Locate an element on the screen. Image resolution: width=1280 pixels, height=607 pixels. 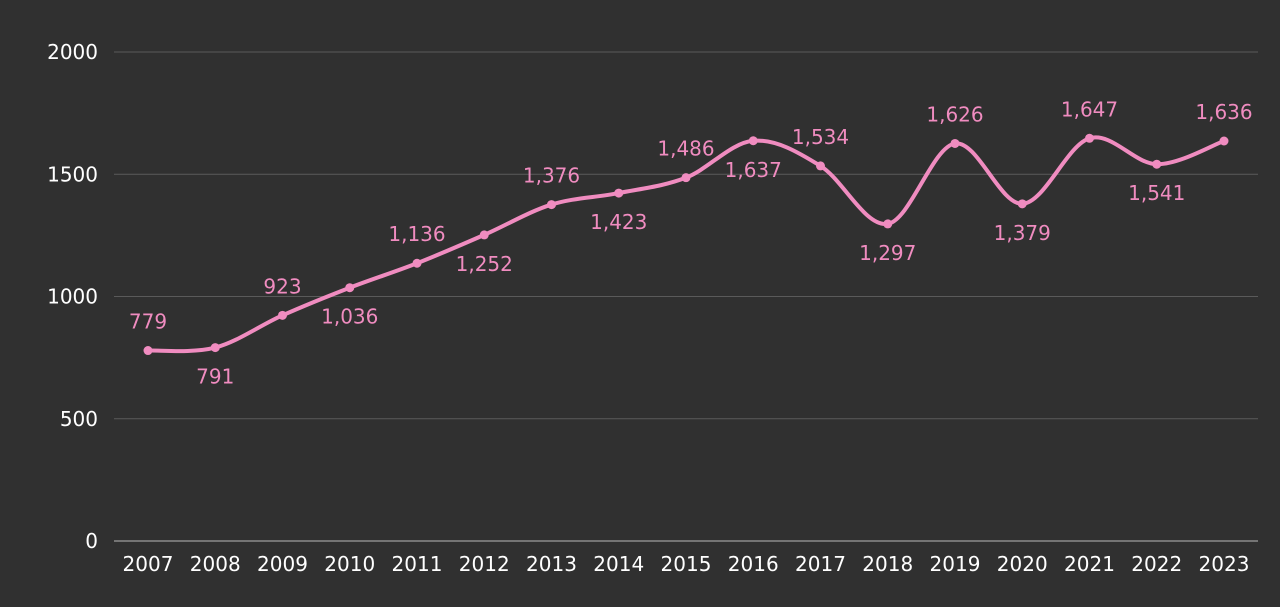
x-tick-label: 2021 is located at coordinates (1089, 564).